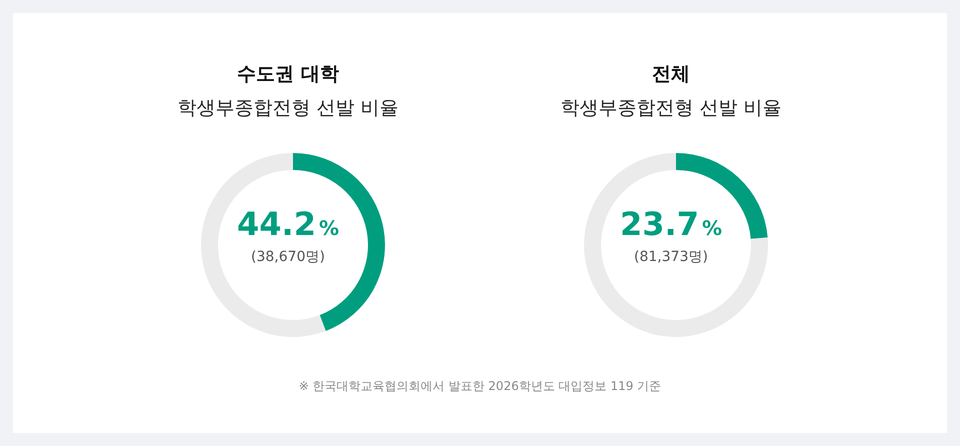 The height and width of the screenshot is (446, 960). Describe the element at coordinates (676, 245) in the screenshot. I see `donut-slice` at that location.